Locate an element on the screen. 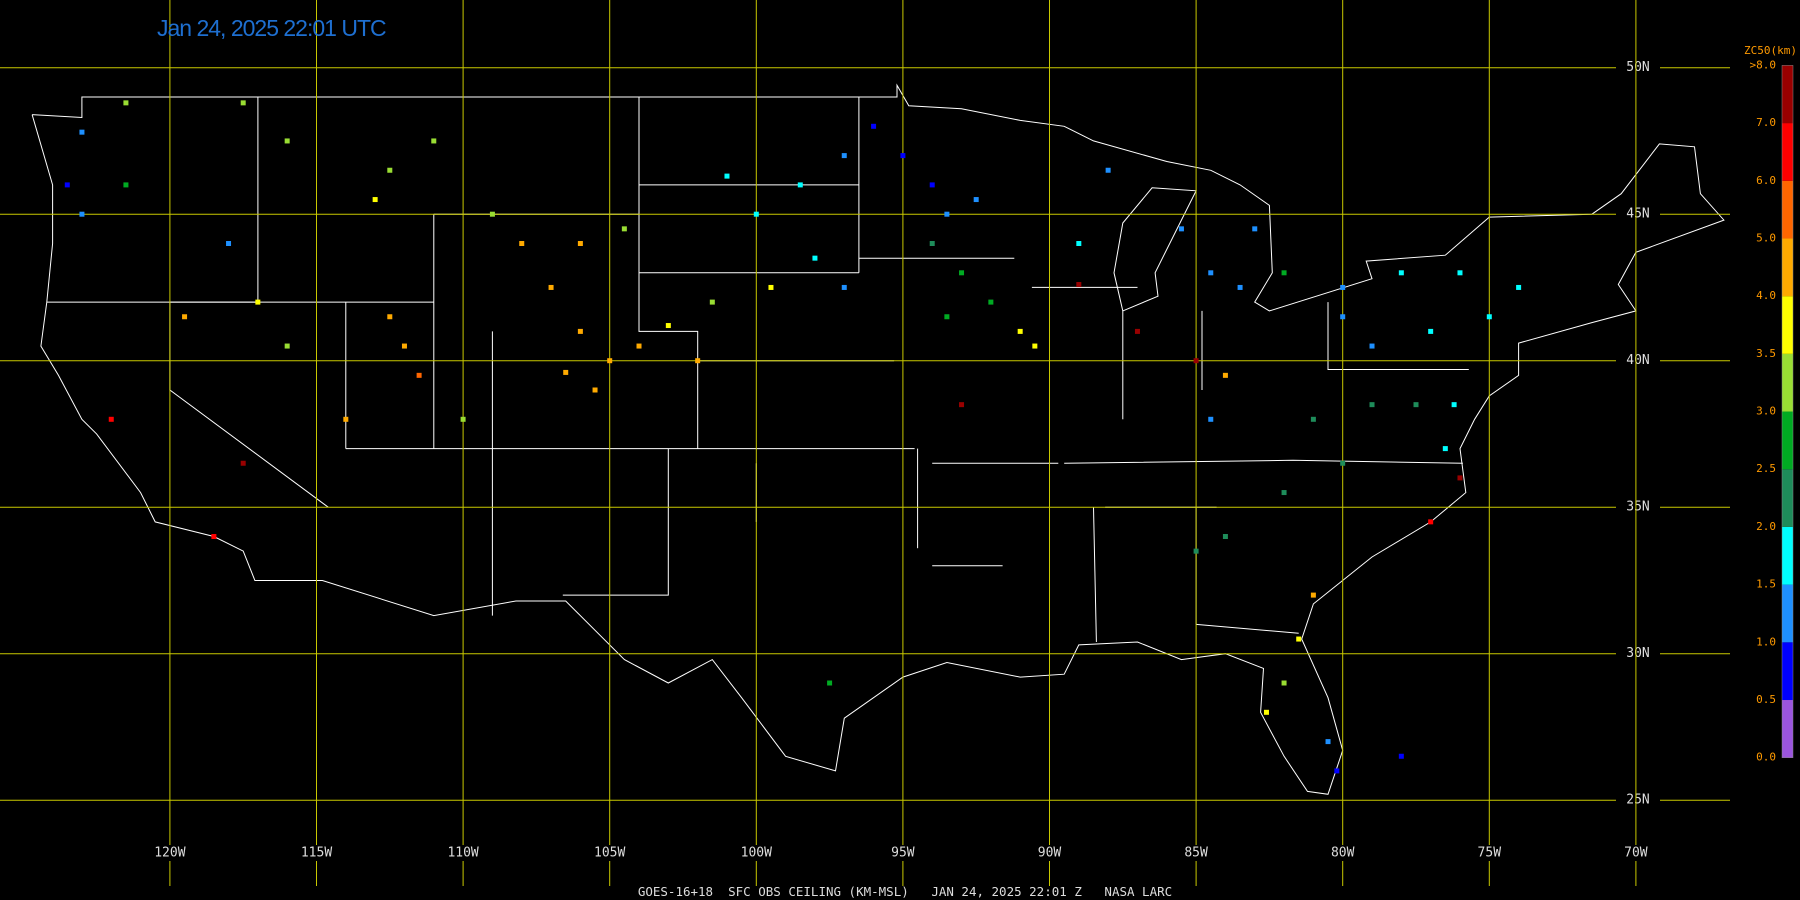 The height and width of the screenshot is (900, 1800). legend-label: 7.0 is located at coordinates (1766, 122).